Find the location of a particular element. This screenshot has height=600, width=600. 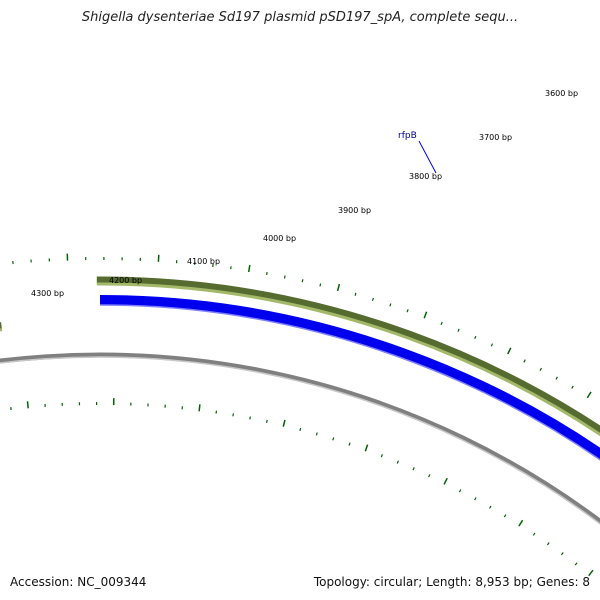

scale-label-3800: 3800 bp is located at coordinates (425, 176).